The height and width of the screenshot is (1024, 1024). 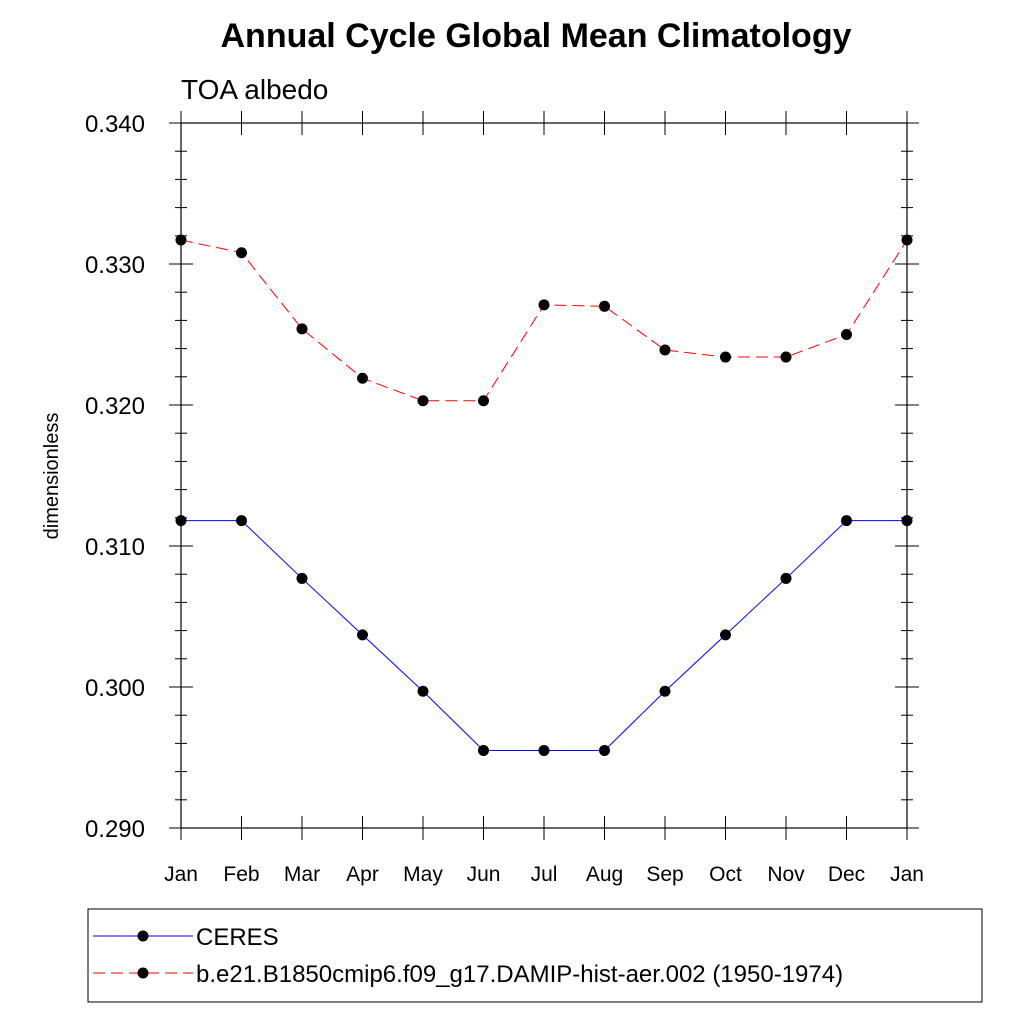 I want to click on x-tick-label: Nov, so click(x=786, y=874).